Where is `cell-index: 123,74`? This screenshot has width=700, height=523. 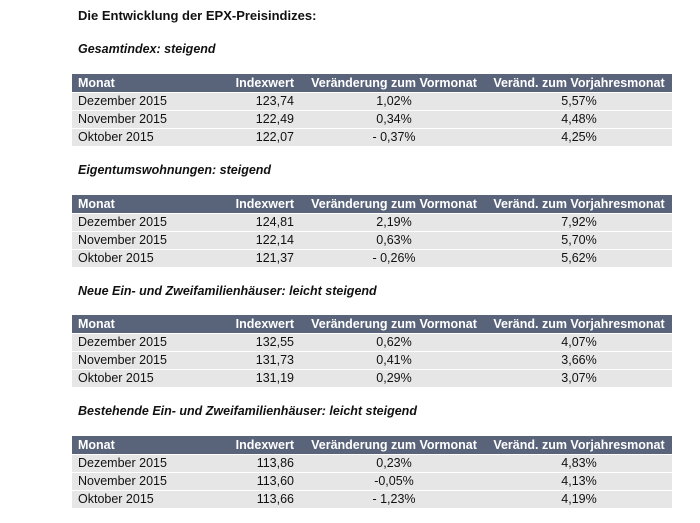 cell-index: 123,74 is located at coordinates (274, 101).